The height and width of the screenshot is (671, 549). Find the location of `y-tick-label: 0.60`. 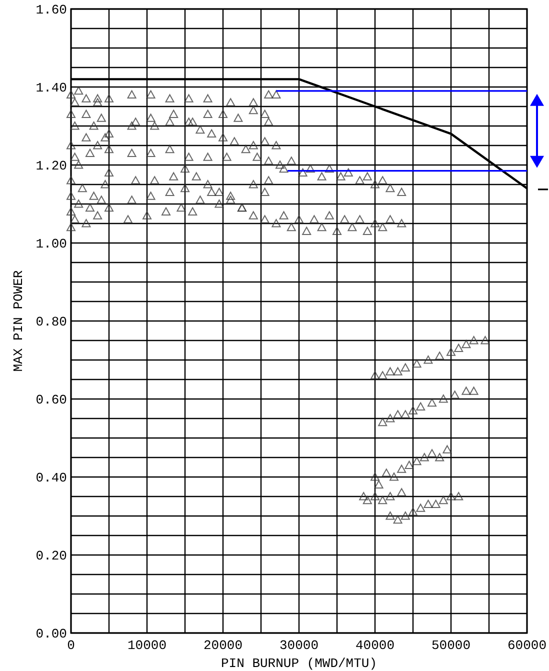

y-tick-label: 0.60 is located at coordinates (51, 400).